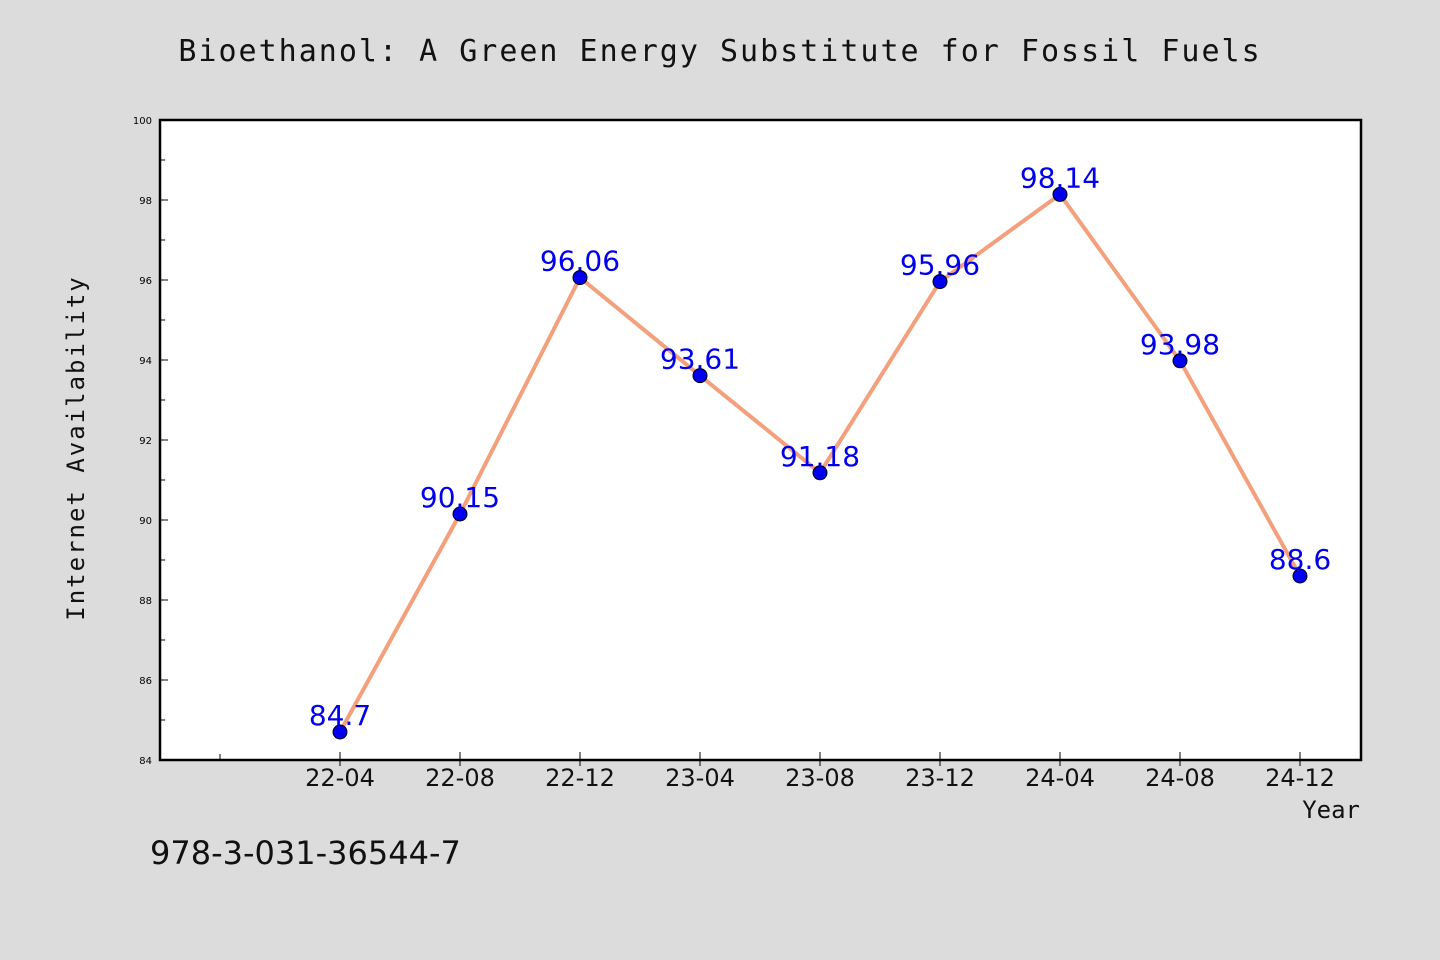 The height and width of the screenshot is (960, 1440). What do you see at coordinates (145, 521) in the screenshot?
I see `y-tick-label: 90` at bounding box center [145, 521].